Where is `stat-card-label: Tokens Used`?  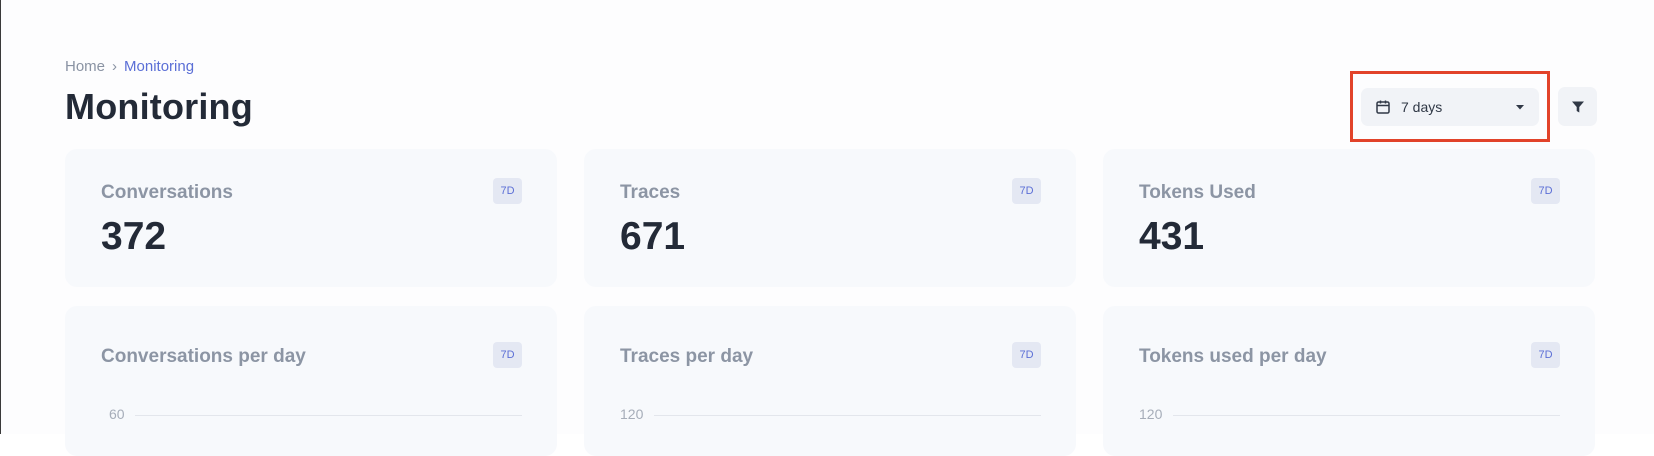
stat-card-label: Tokens Used is located at coordinates (1197, 192).